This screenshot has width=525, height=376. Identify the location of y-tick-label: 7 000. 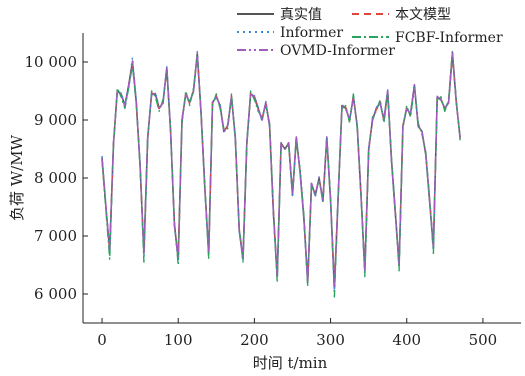
(55, 236).